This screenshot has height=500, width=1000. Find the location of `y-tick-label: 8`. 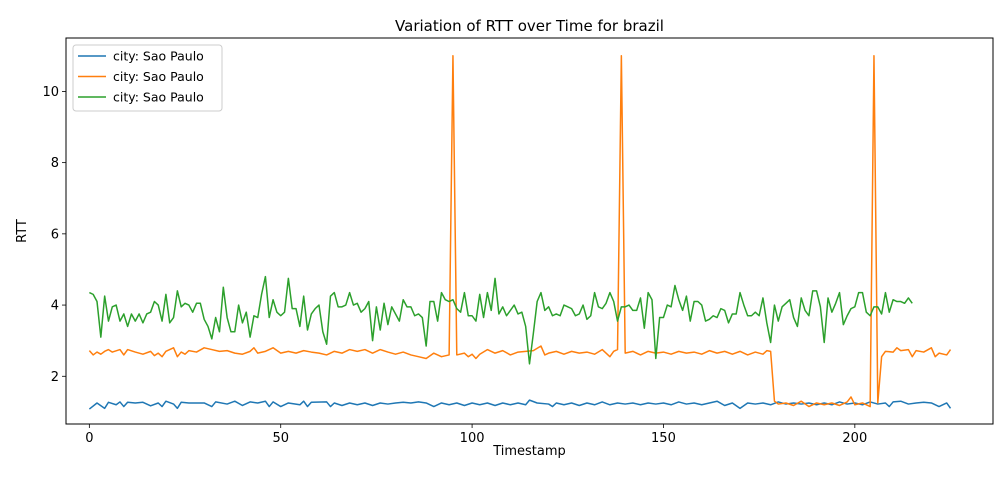

y-tick-label: 8 is located at coordinates (55, 163).